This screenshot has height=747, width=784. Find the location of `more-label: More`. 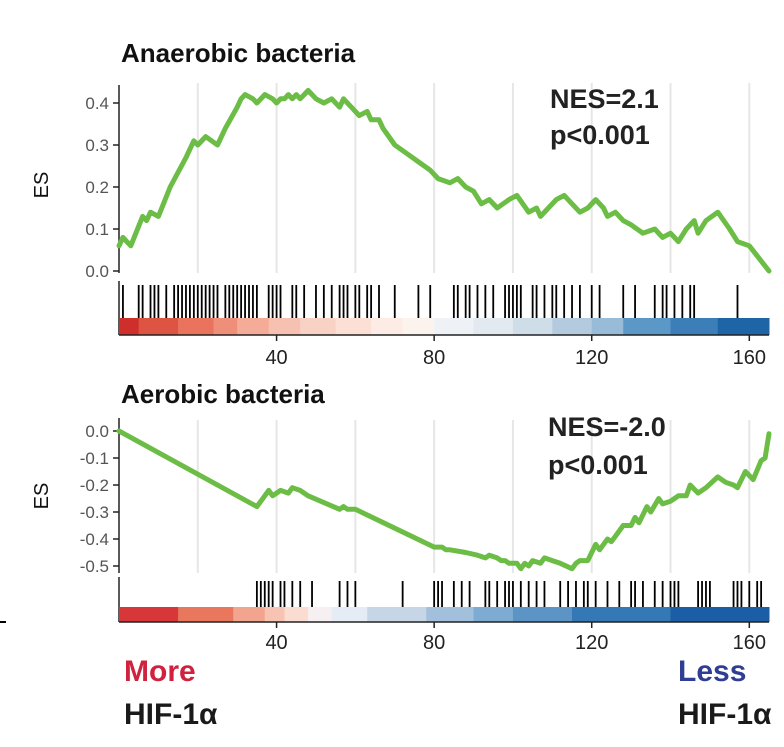

more-label: More is located at coordinates (160, 671).